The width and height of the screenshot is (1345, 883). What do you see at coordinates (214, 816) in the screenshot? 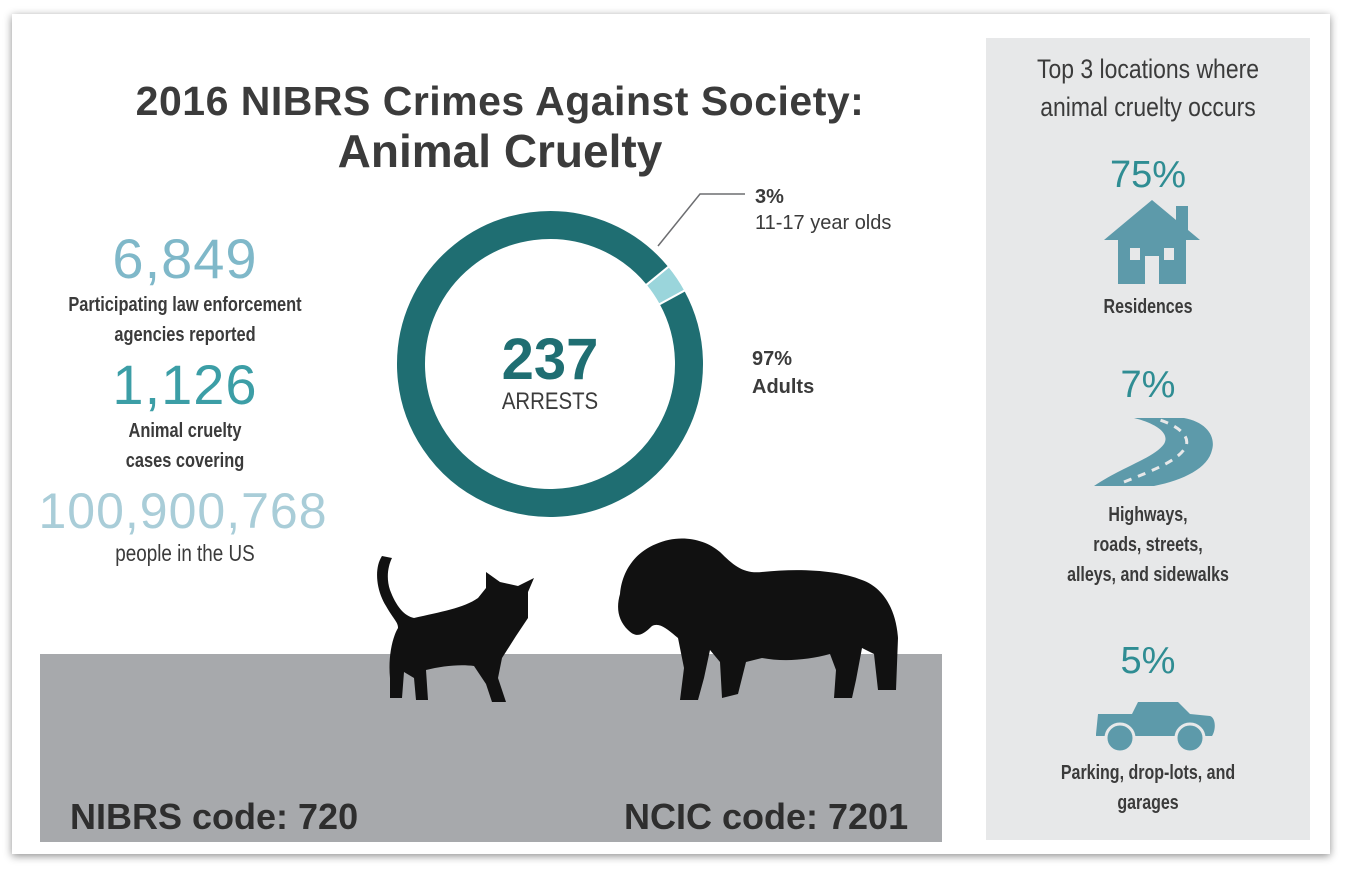
I see `nibrs-code: NIBRS code: 720` at bounding box center [214, 816].